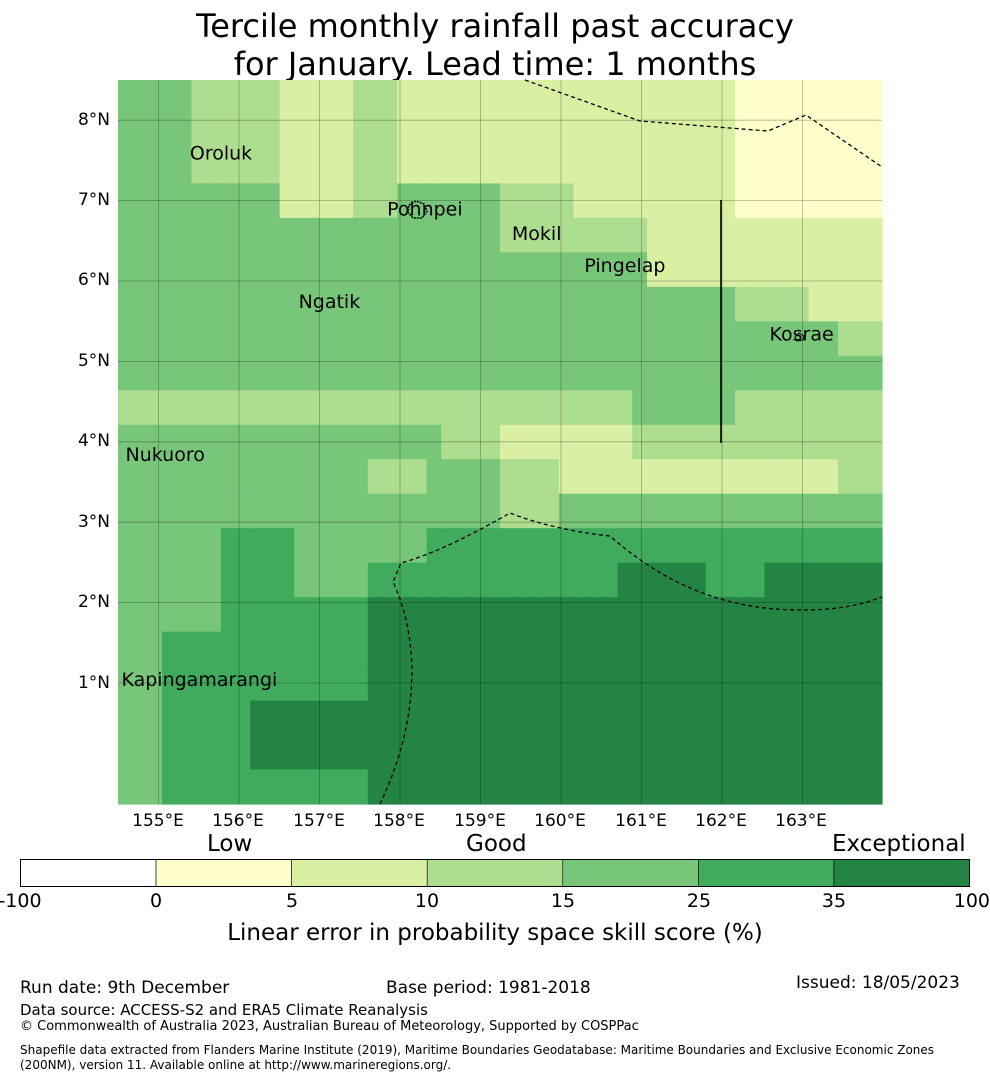 The height and width of the screenshot is (1080, 990). What do you see at coordinates (417, 209) in the screenshot?
I see `pohnpei-island-outline` at bounding box center [417, 209].